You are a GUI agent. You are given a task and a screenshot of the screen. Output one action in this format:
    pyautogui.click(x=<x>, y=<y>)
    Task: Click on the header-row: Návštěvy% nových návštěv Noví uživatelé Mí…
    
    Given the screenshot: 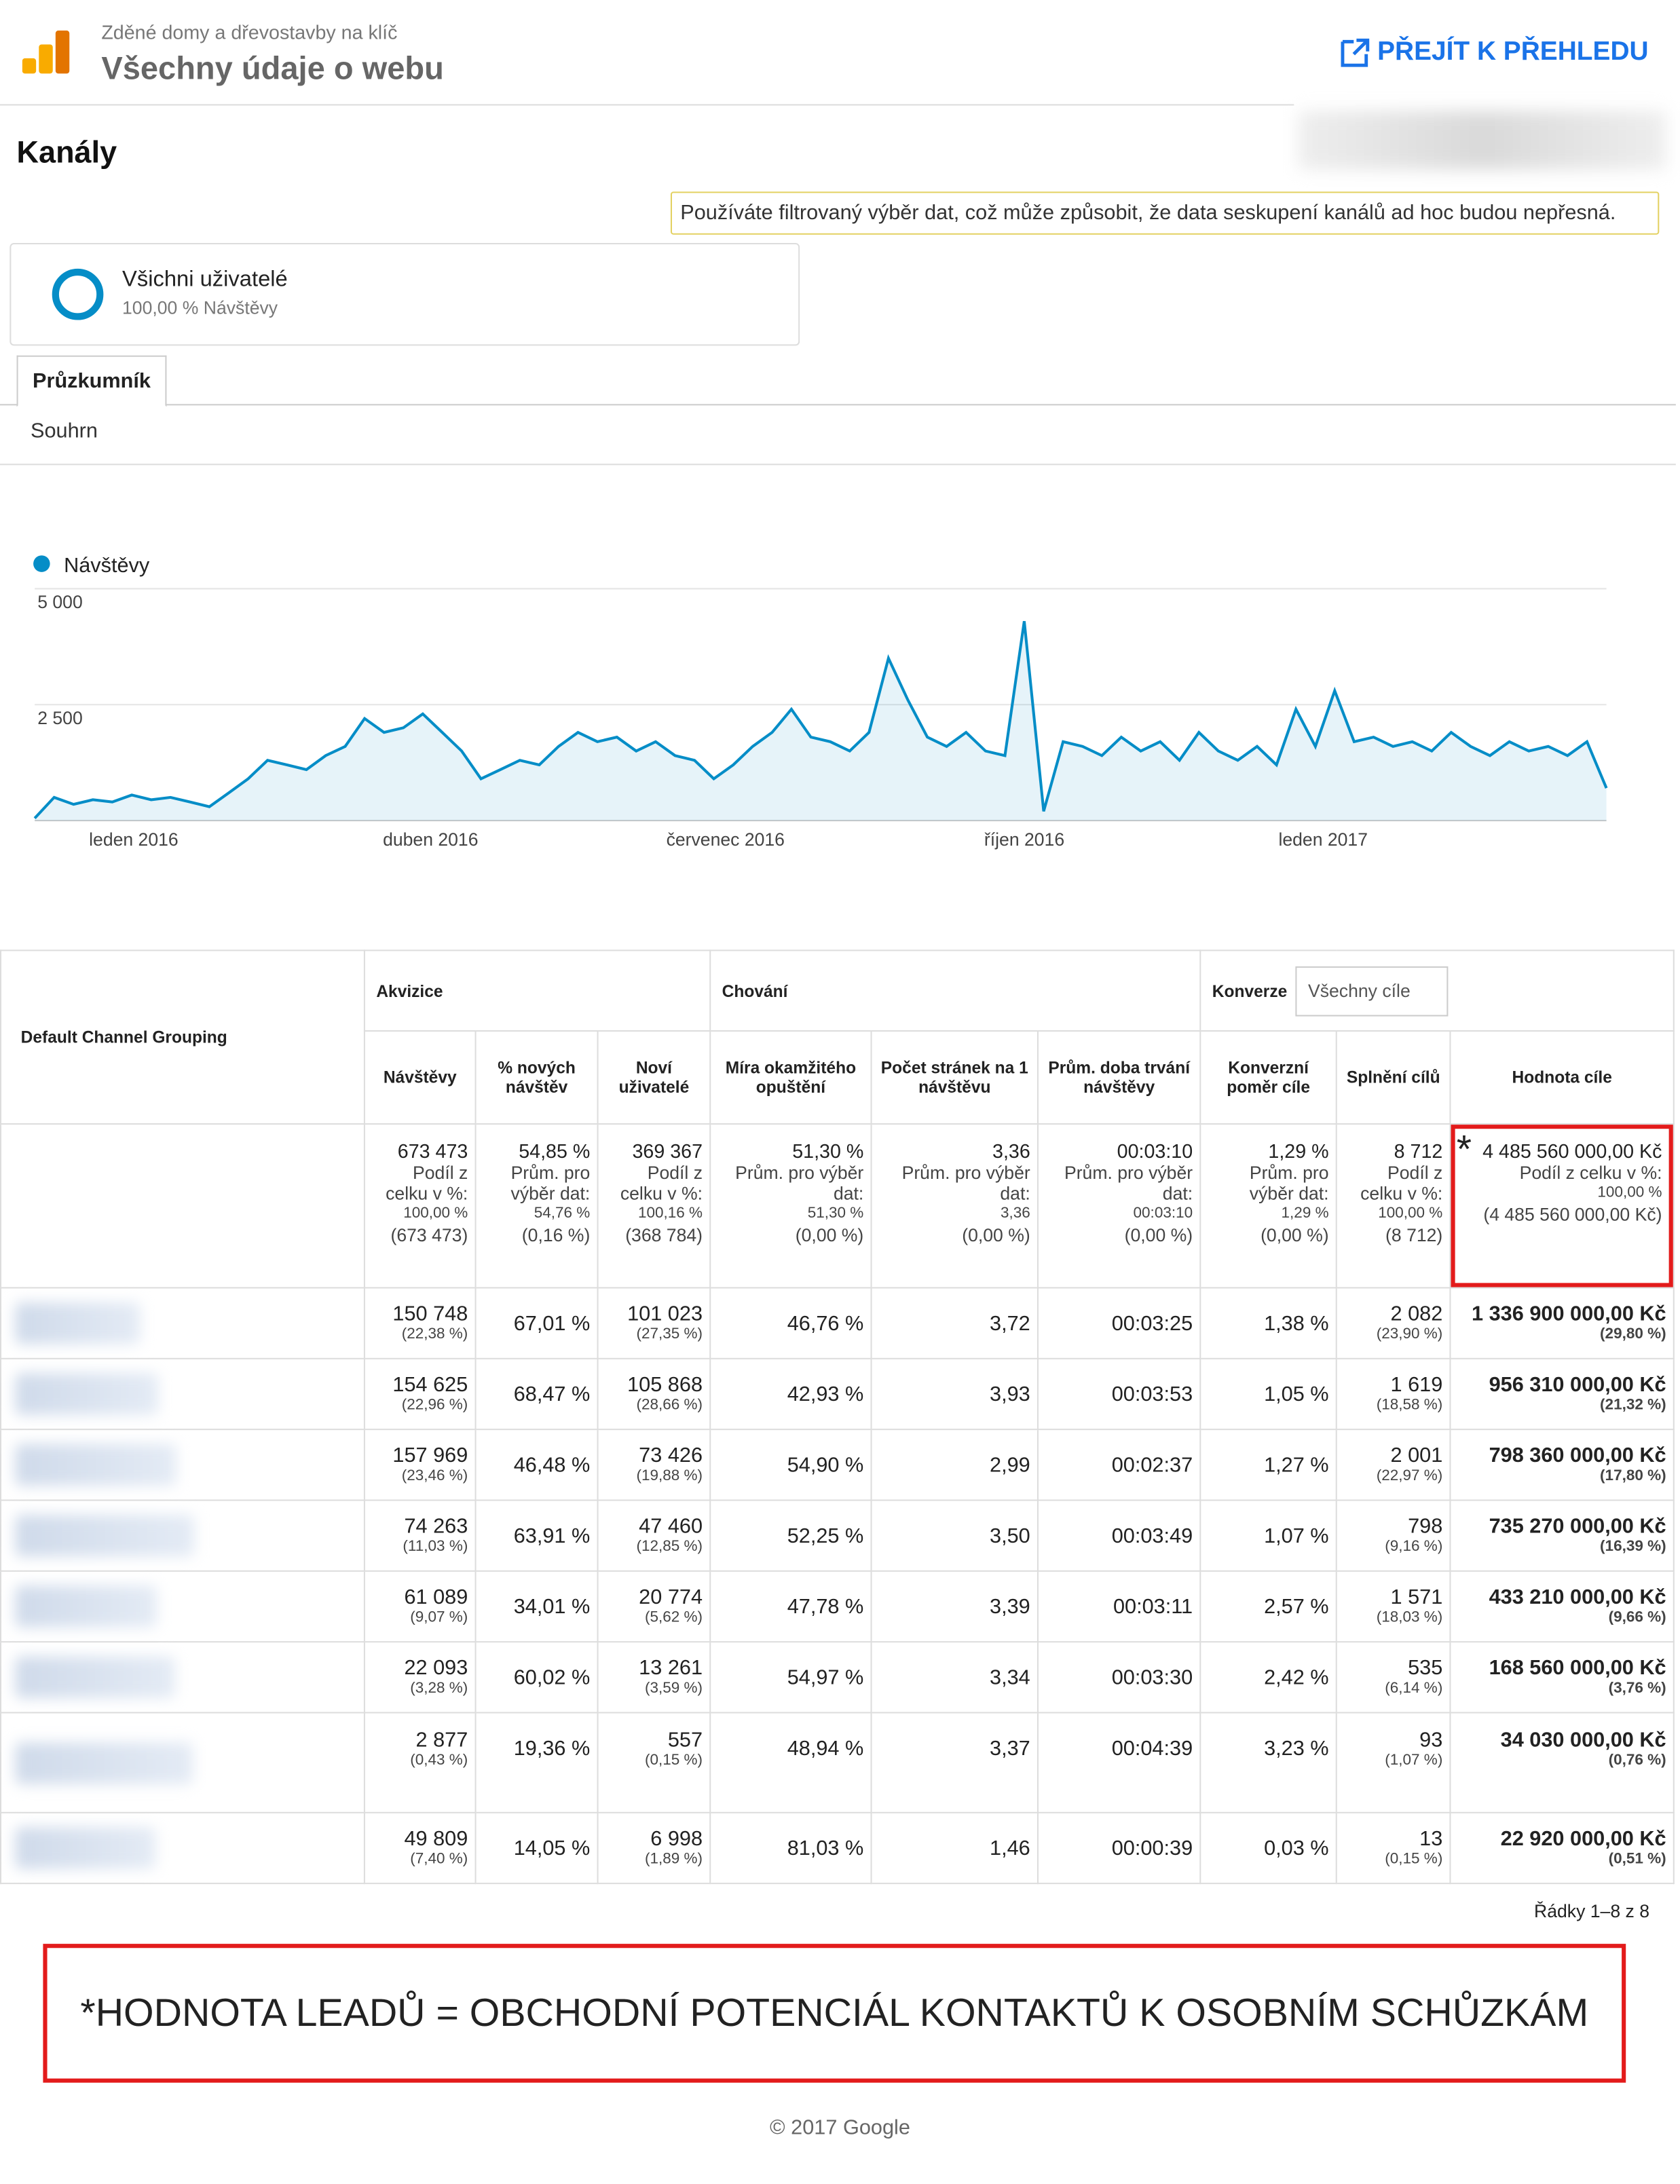 What is the action you would take?
    pyautogui.click(x=838, y=1077)
    